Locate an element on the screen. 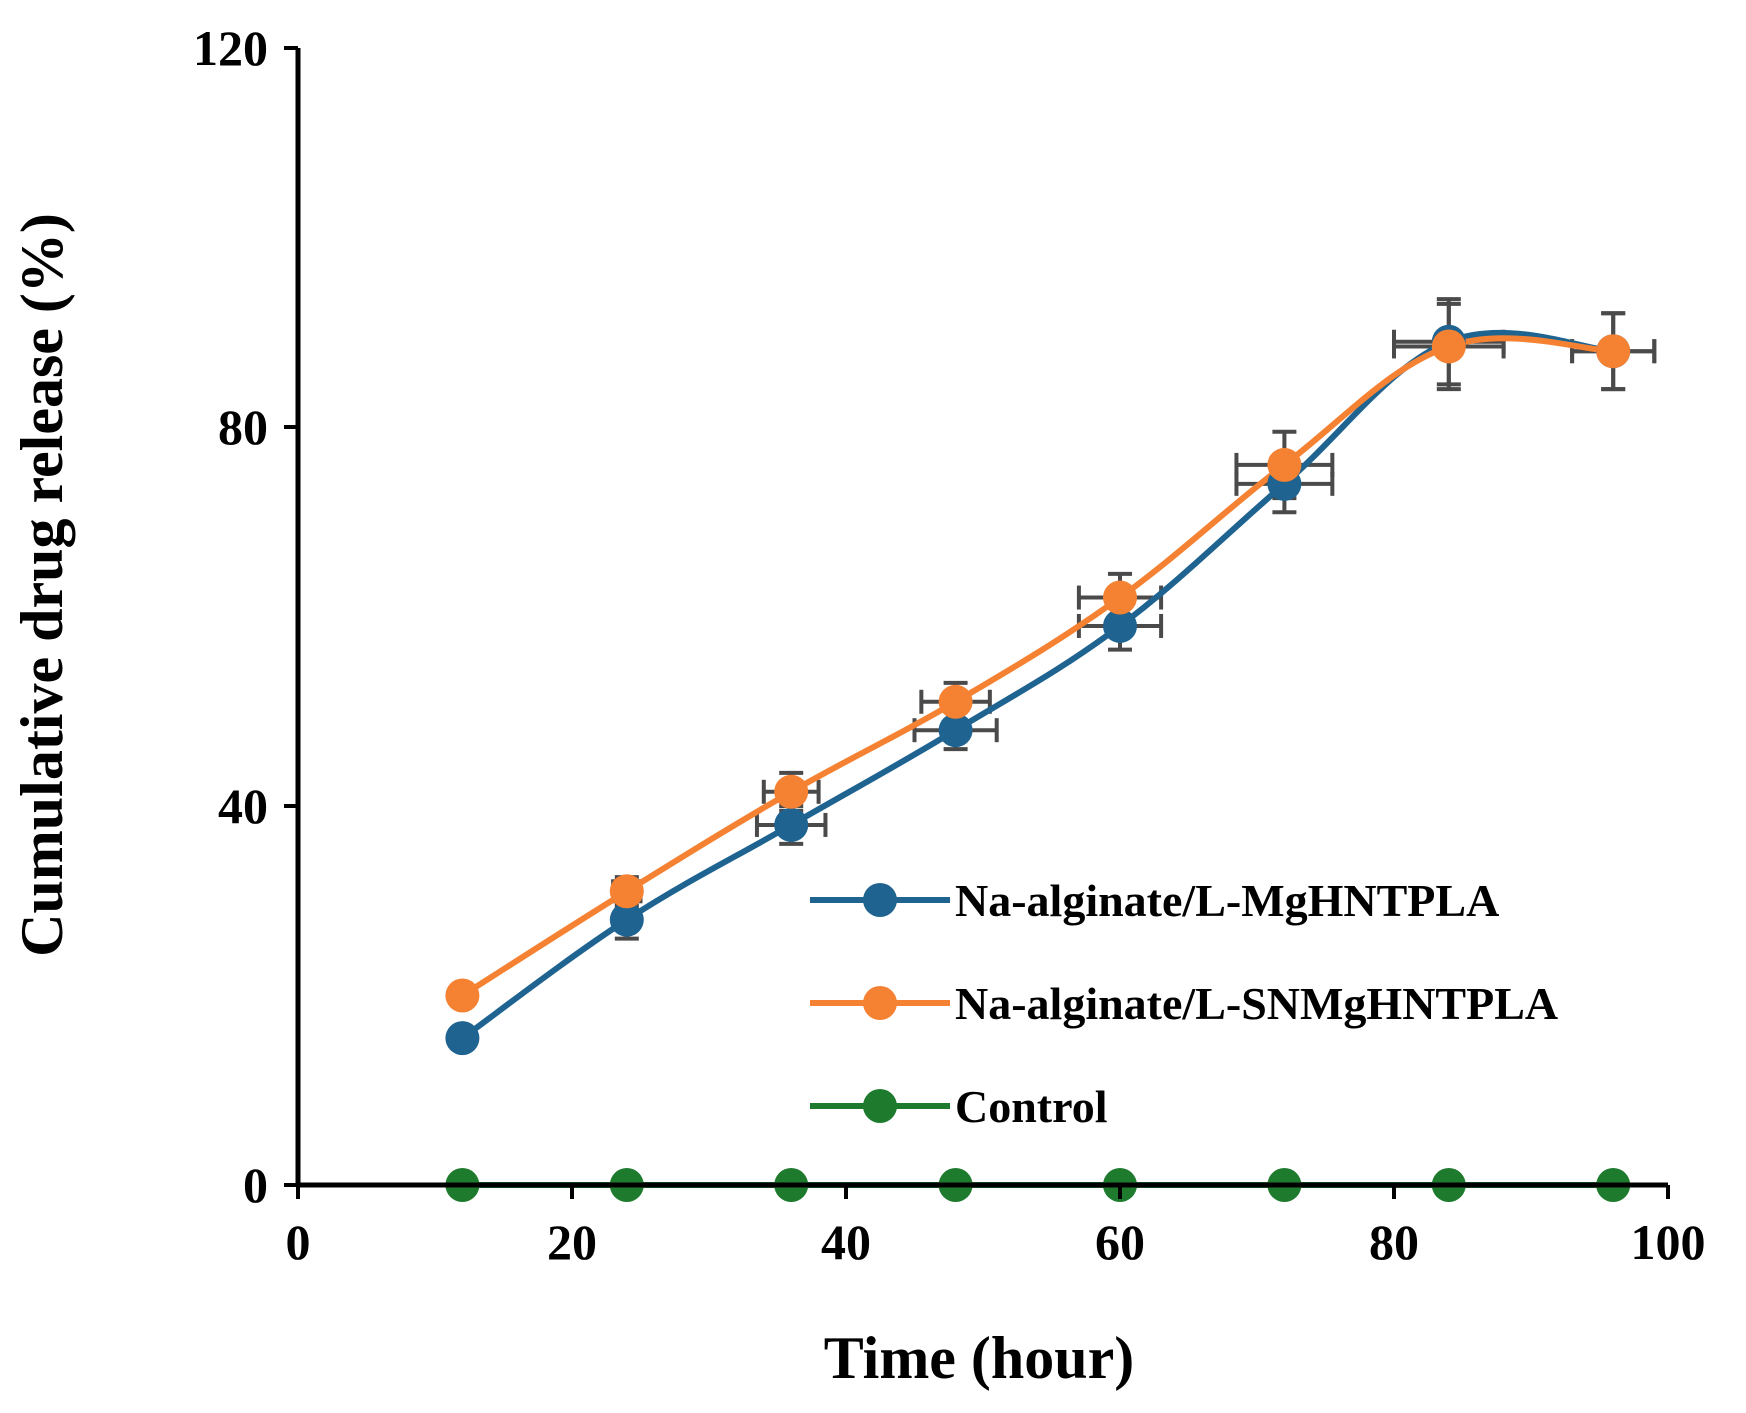  y-tick-label: 80 is located at coordinates (243, 427).